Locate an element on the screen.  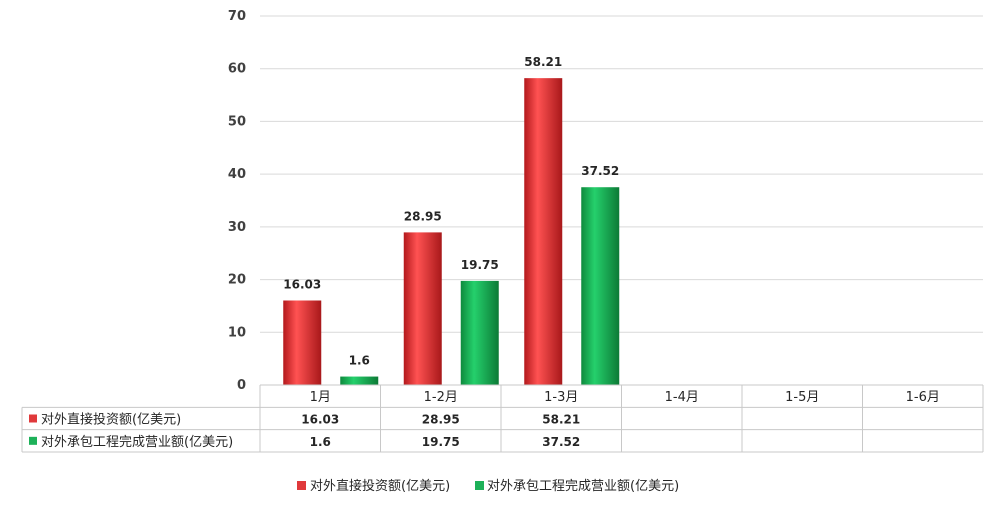
table-cell: 58.21 is located at coordinates (561, 420).